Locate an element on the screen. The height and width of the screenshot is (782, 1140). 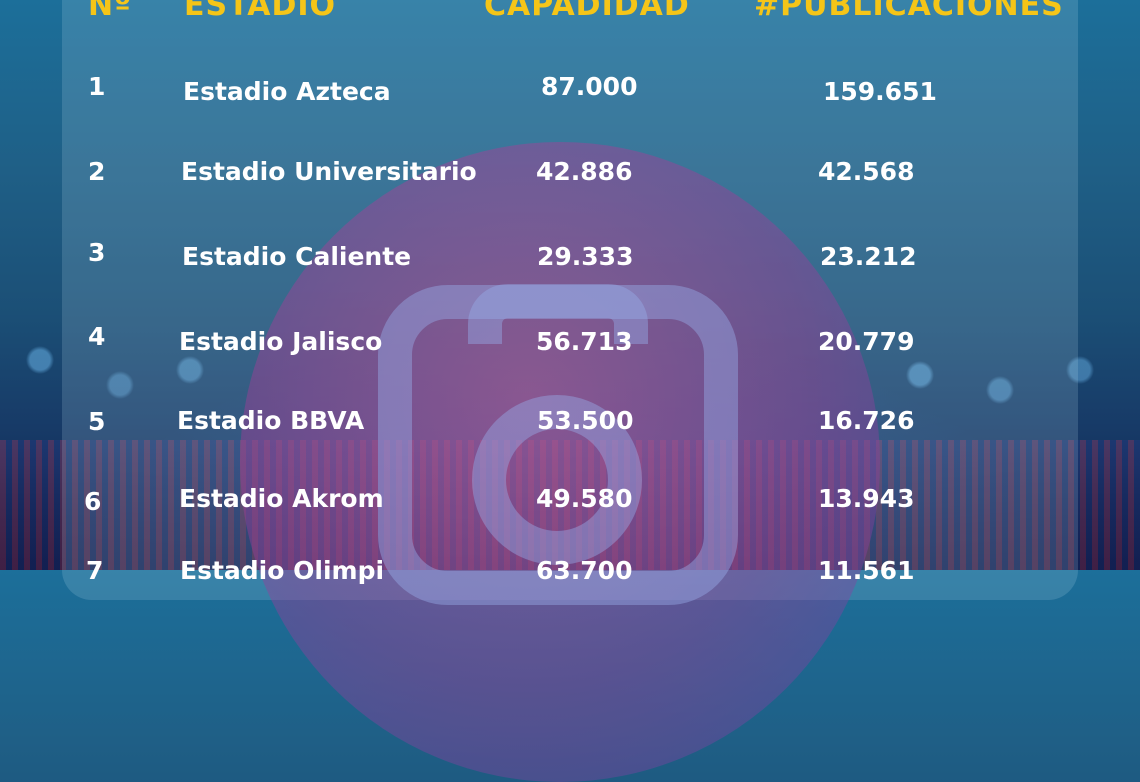
row-num: 5 is located at coordinates (97, 421).